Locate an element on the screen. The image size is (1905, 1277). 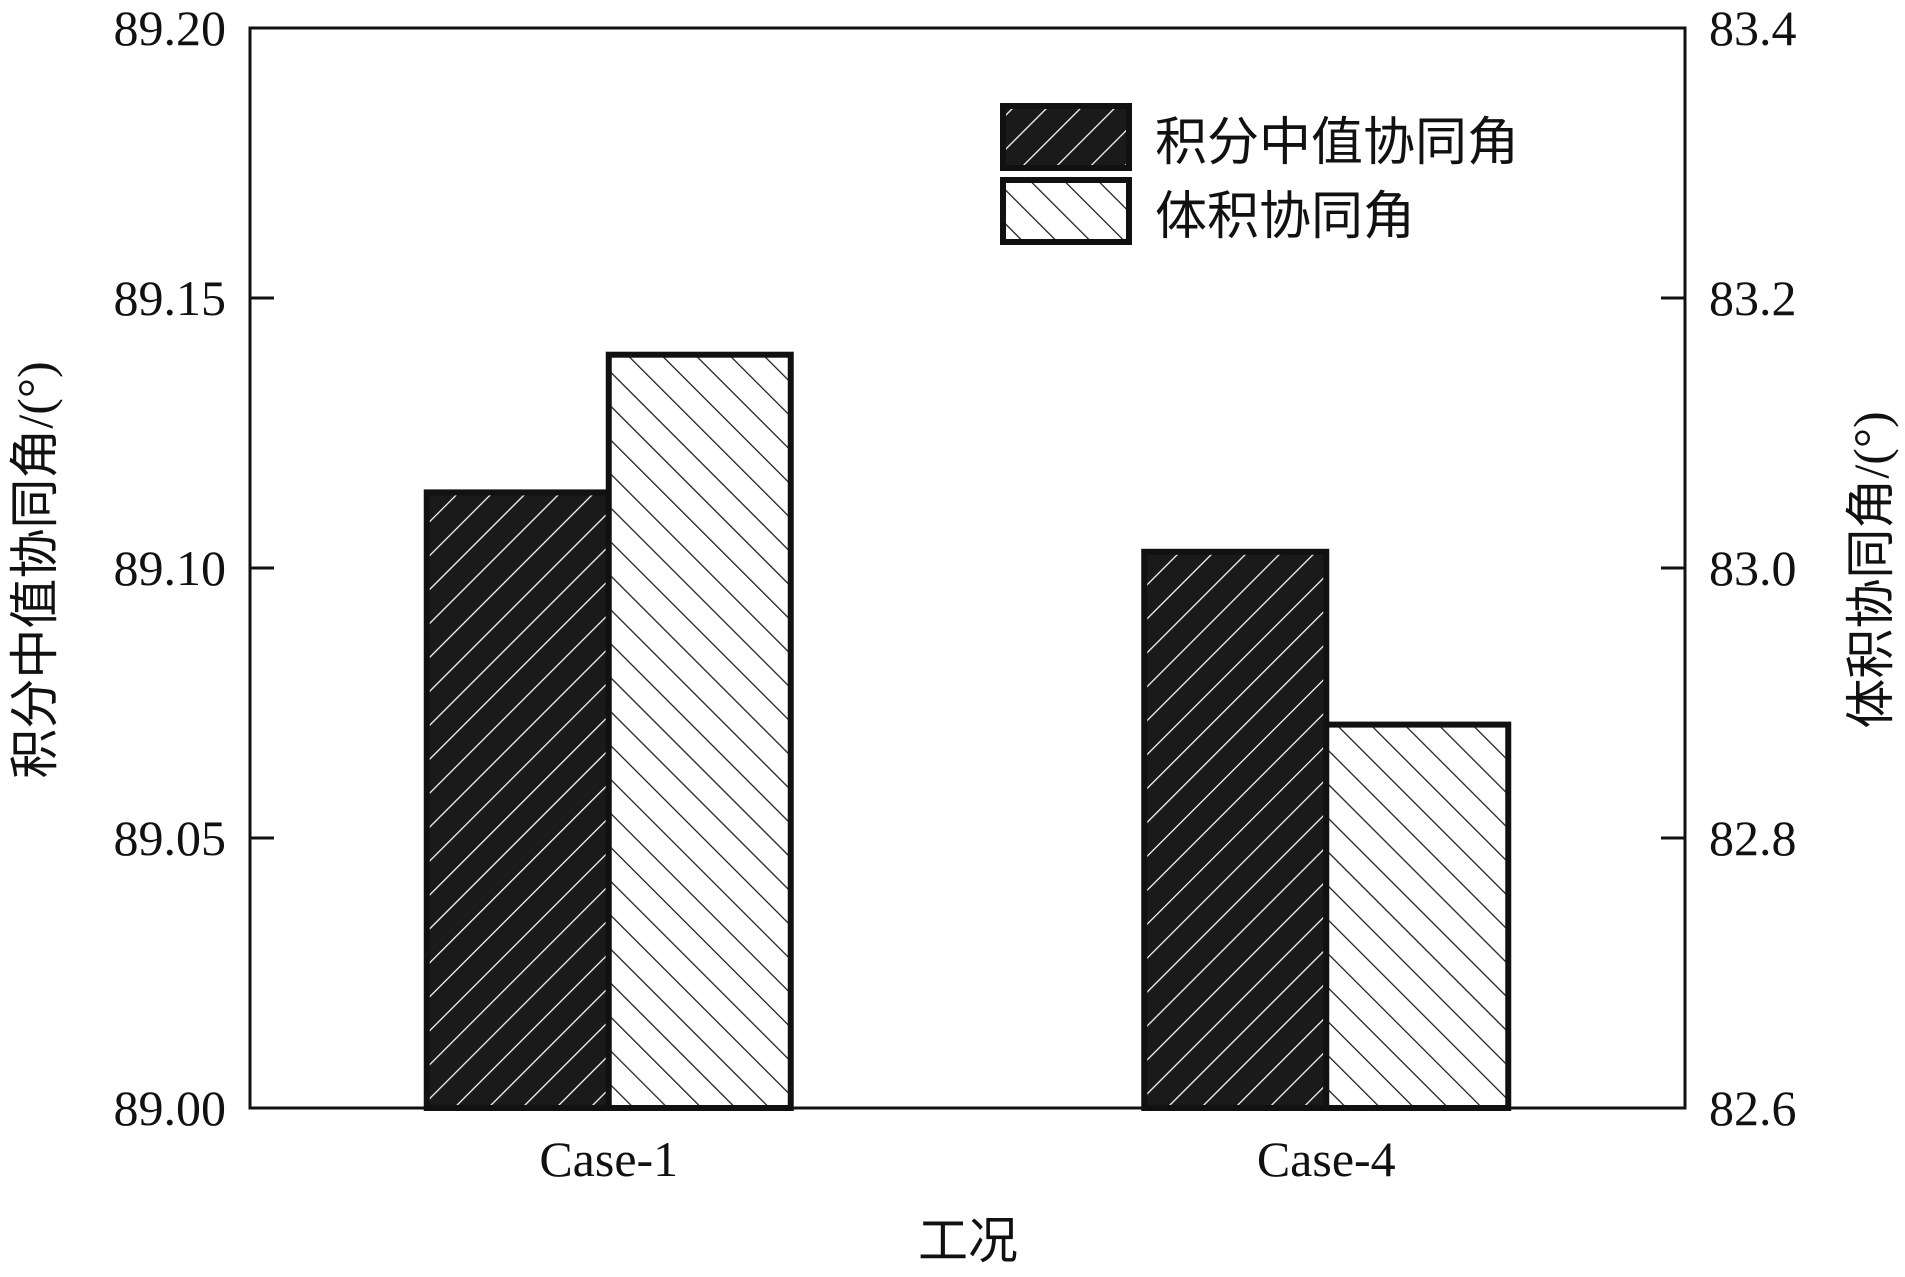
right-y-tick-label: 83.4 is located at coordinates (1753, 28).